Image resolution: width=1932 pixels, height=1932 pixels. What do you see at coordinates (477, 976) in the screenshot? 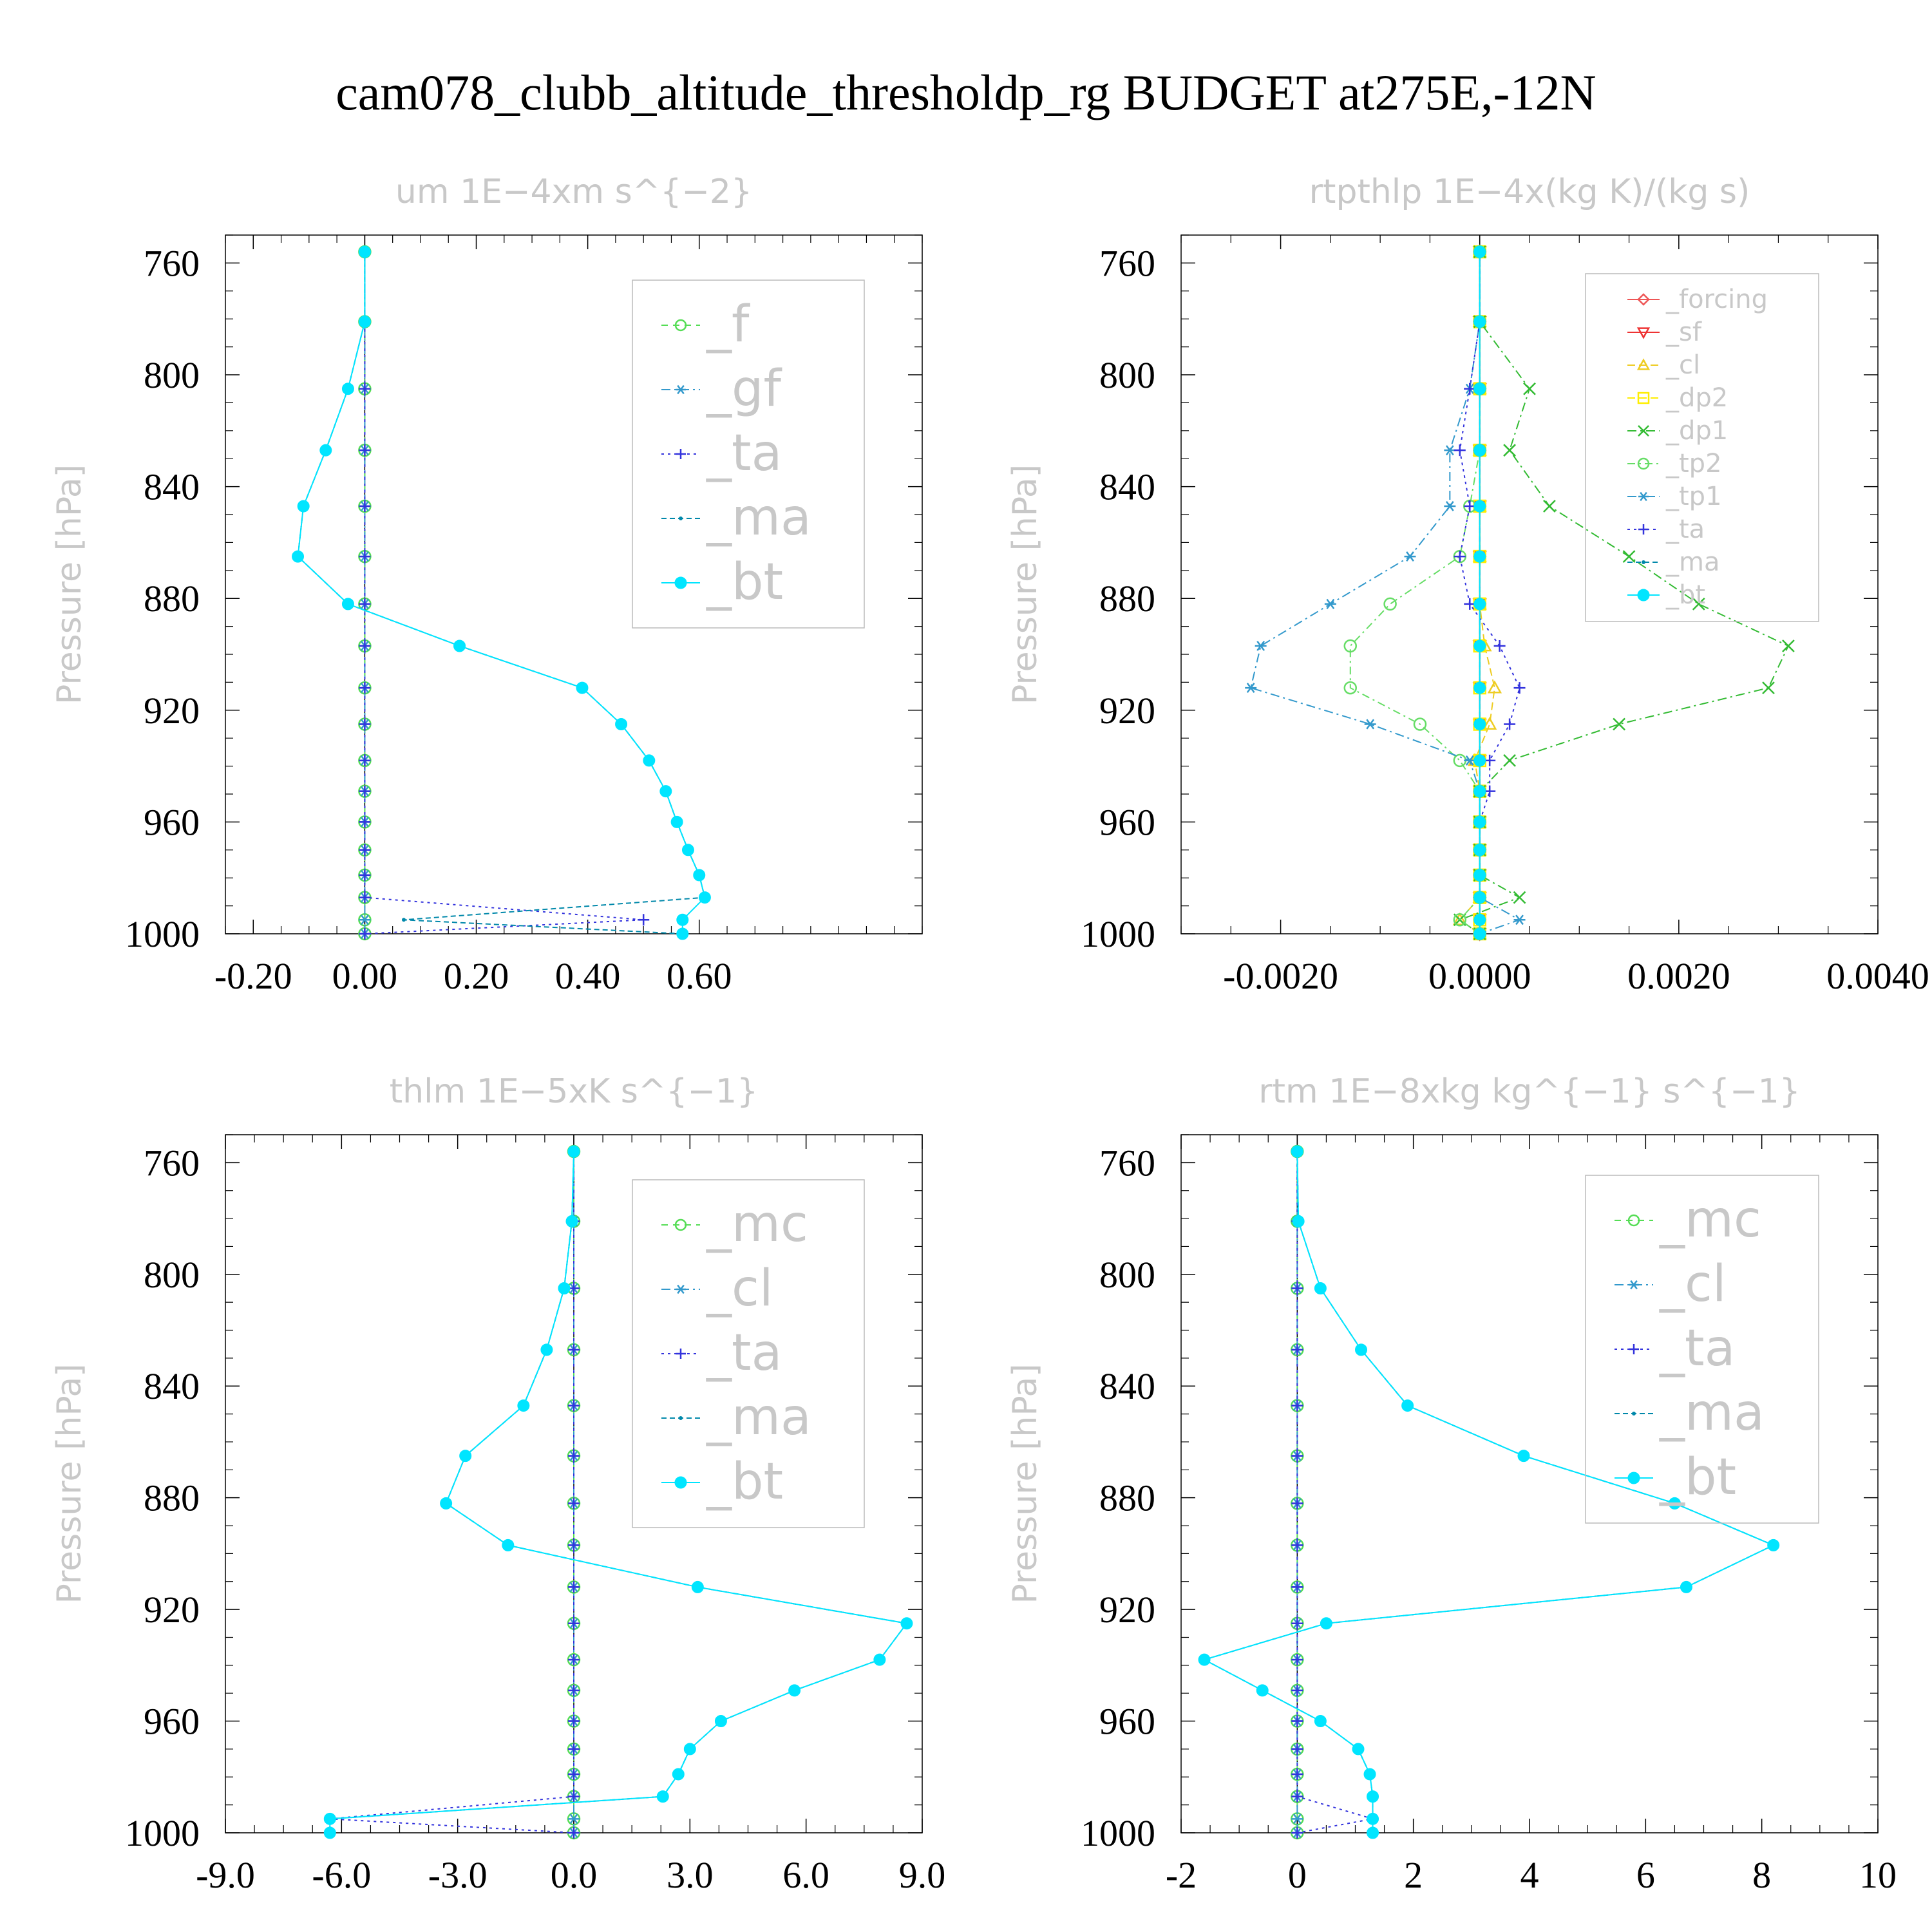
I see `x-tick-label: 0.20` at bounding box center [477, 976].